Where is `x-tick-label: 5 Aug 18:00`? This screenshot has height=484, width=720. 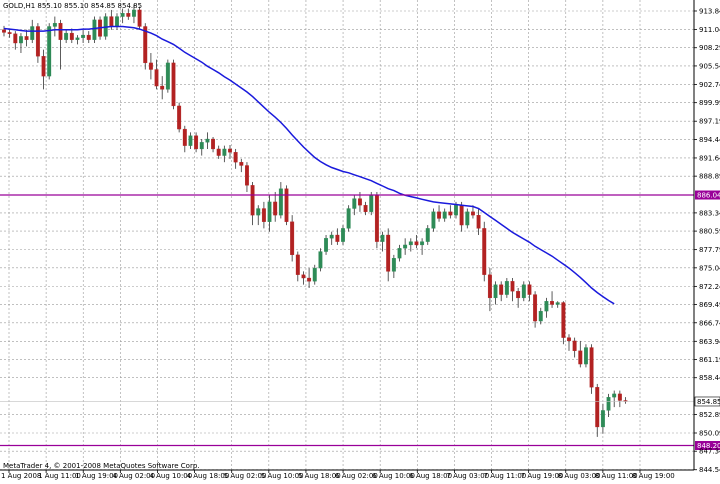 x-tick-label: 5 Aug 18:00 is located at coordinates (319, 476).